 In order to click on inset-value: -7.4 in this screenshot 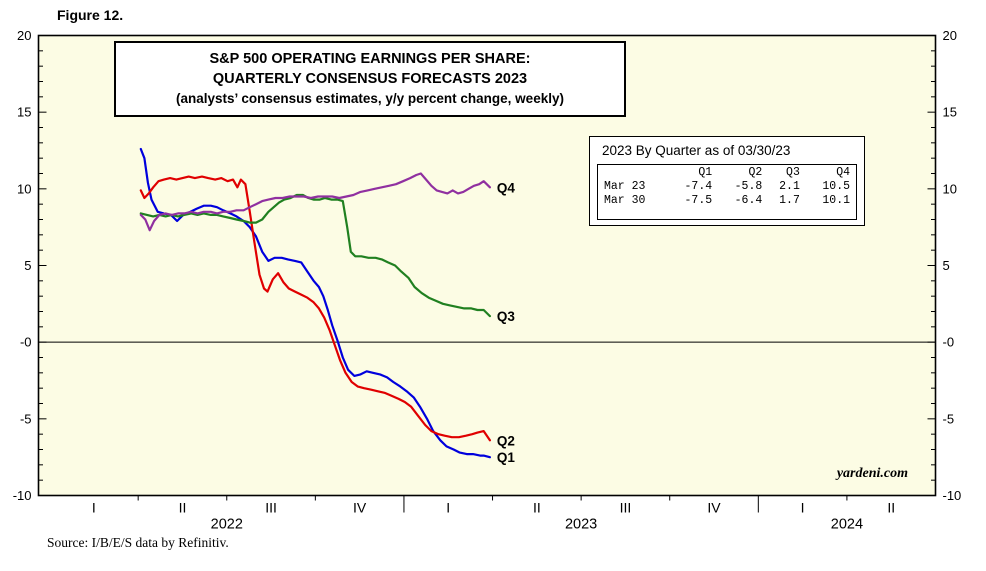, I will do `click(698, 186)`.